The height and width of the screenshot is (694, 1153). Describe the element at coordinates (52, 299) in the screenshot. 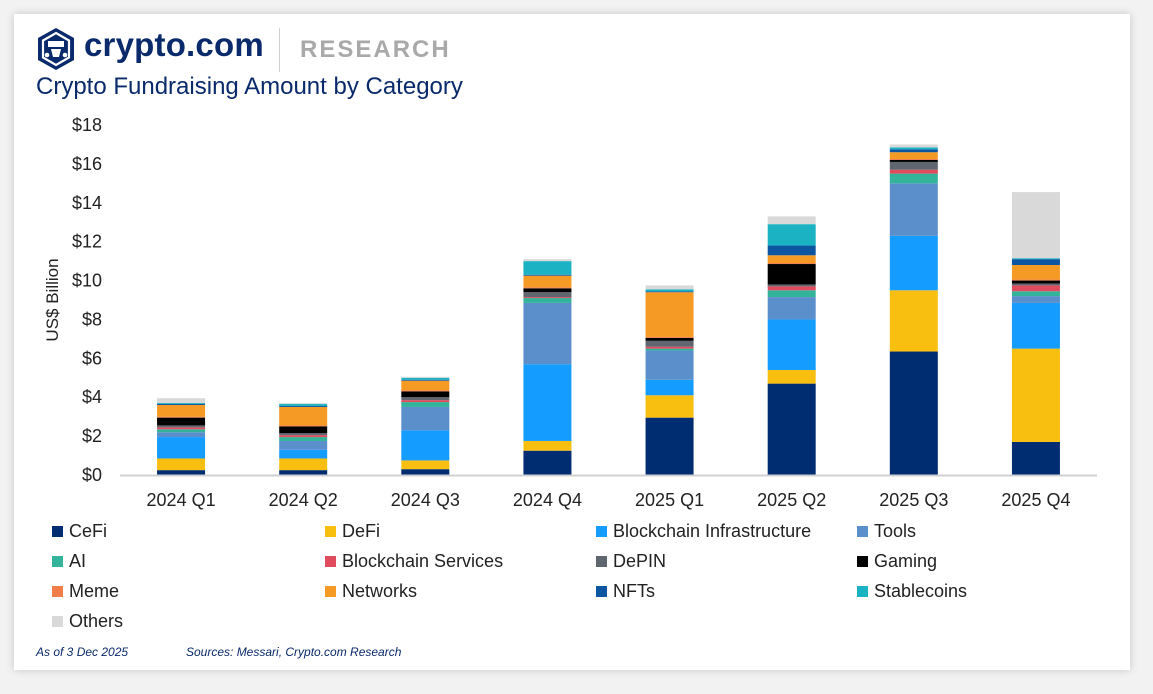

I see `y-axis-label: US$ Billion` at that location.